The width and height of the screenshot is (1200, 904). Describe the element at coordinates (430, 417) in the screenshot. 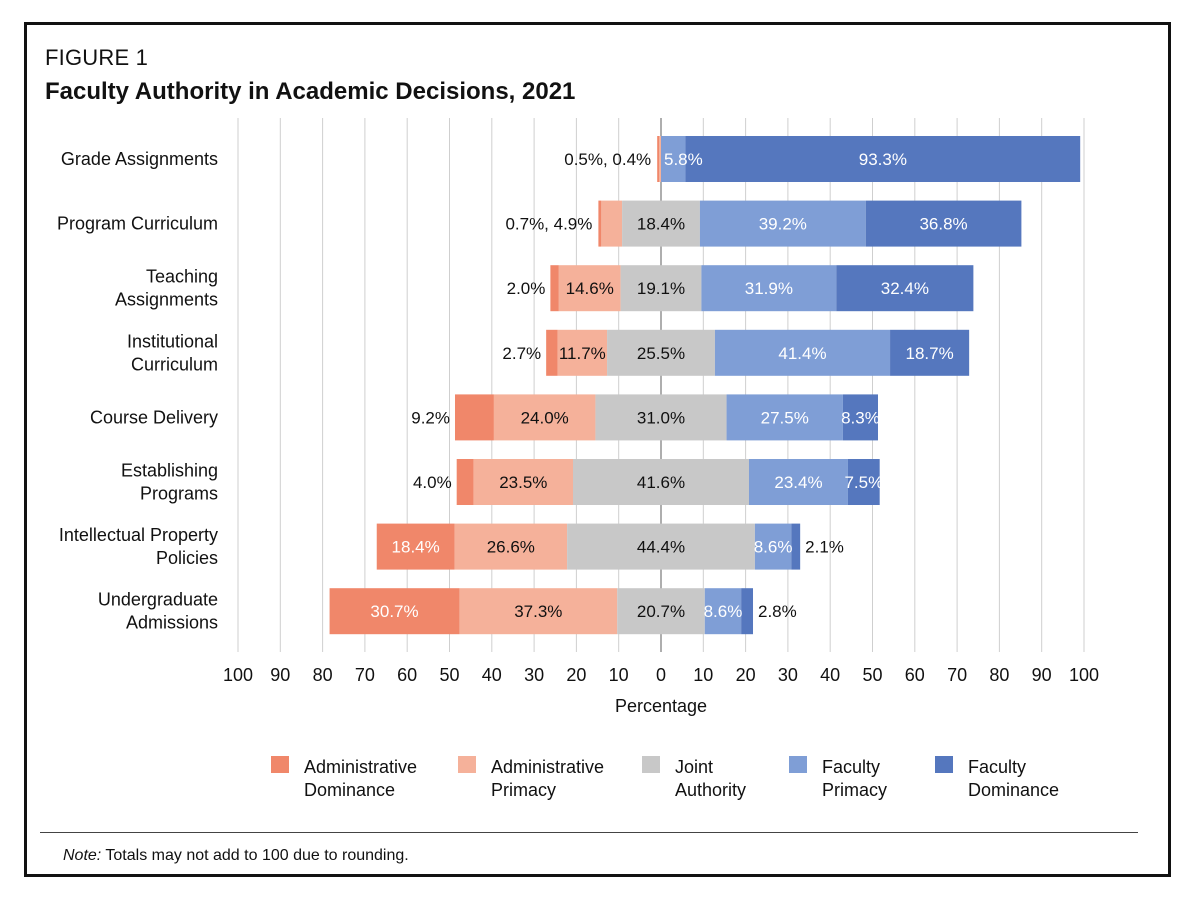

I see `data-label: 9.2%` at that location.